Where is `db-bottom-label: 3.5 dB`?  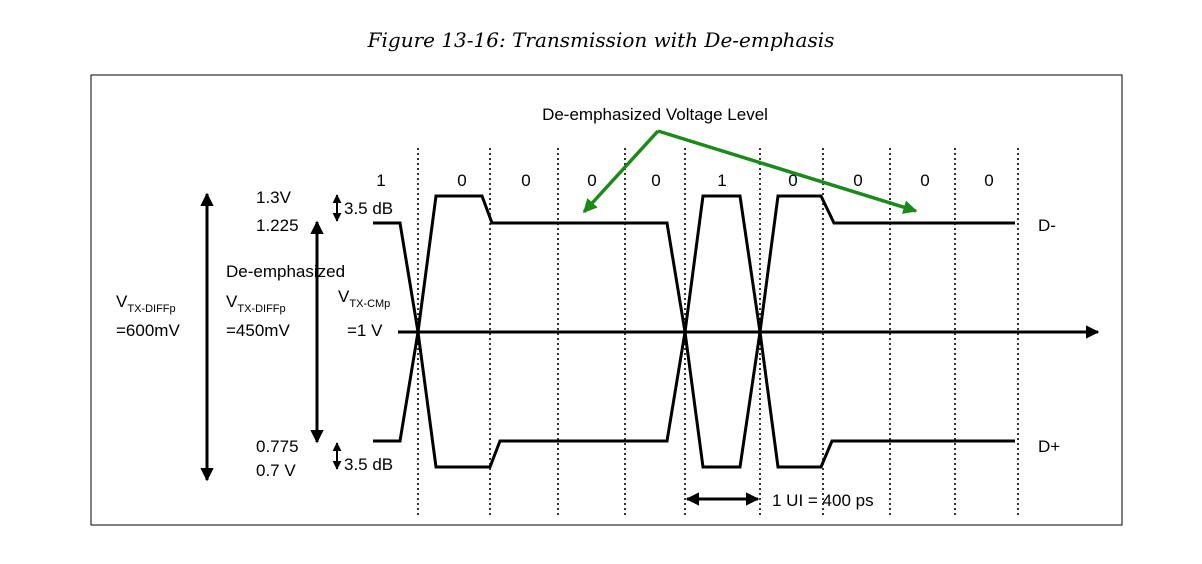
db-bottom-label: 3.5 dB is located at coordinates (368, 464).